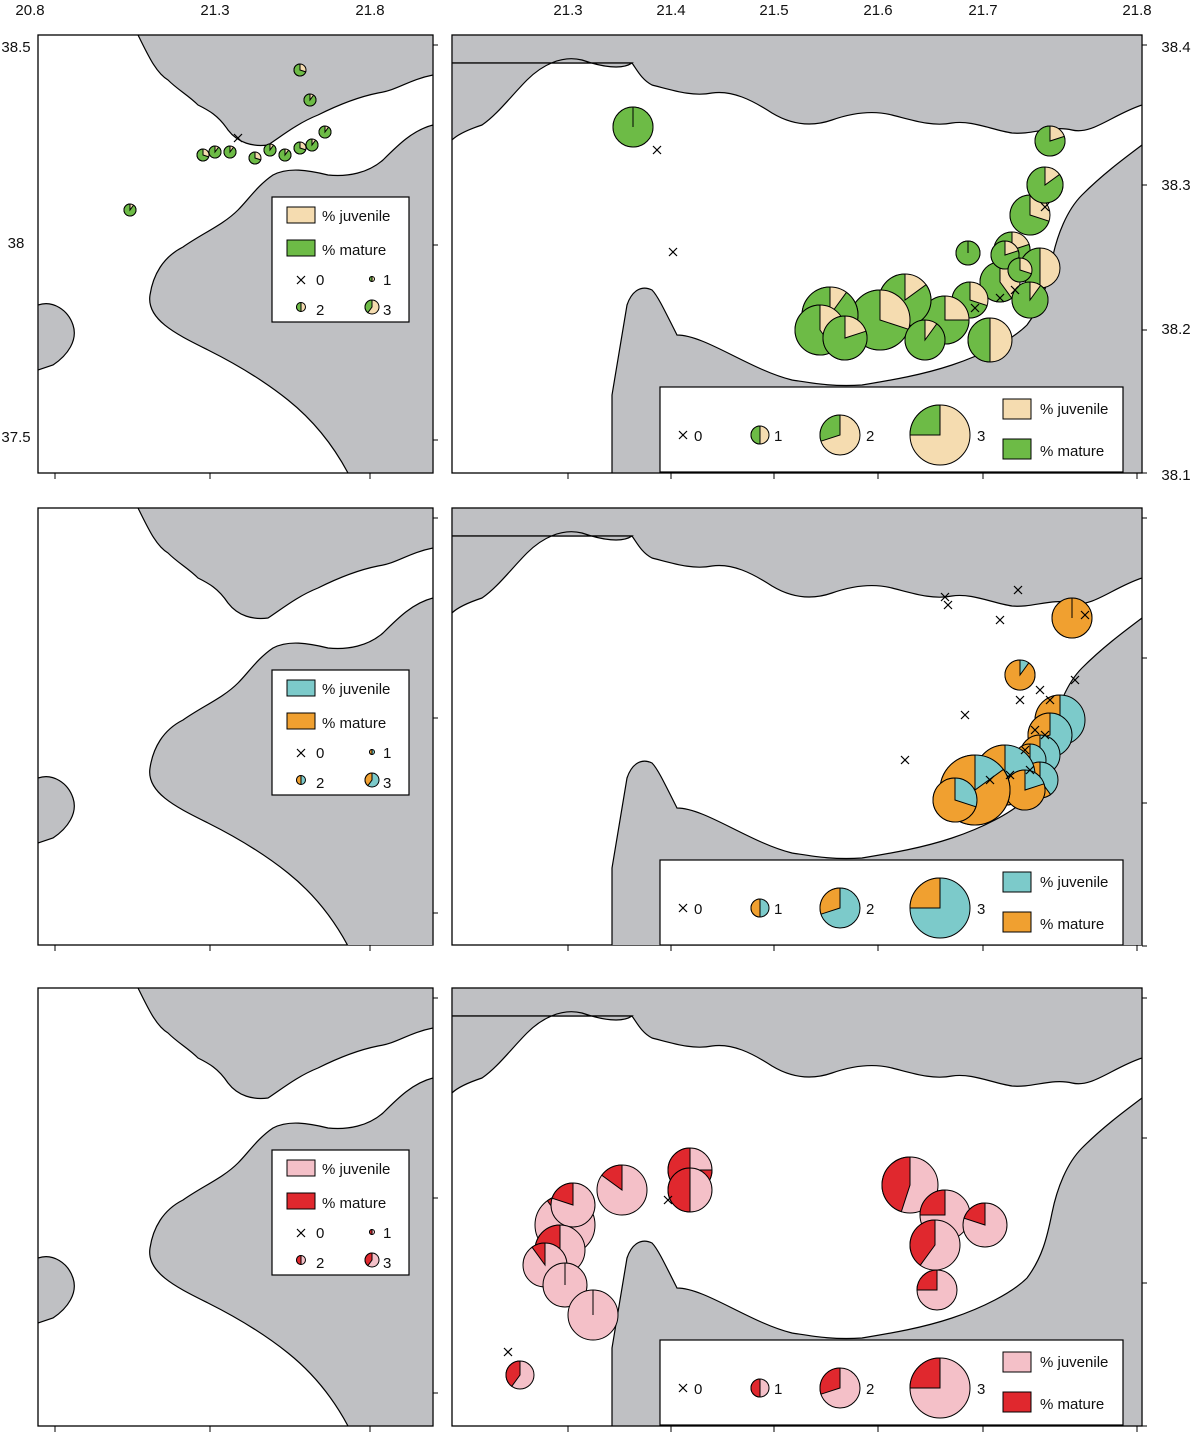  Describe the element at coordinates (1175, 475) in the screenshot. I see `tick-lat-38-1: 38.1` at that location.